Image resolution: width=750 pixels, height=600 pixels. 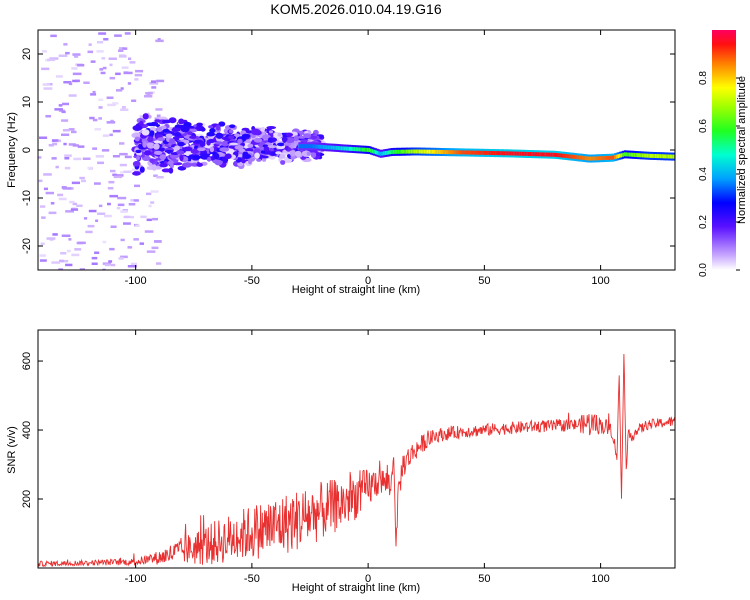 I want to click on x-tick-label: -100, so click(x=136, y=579).